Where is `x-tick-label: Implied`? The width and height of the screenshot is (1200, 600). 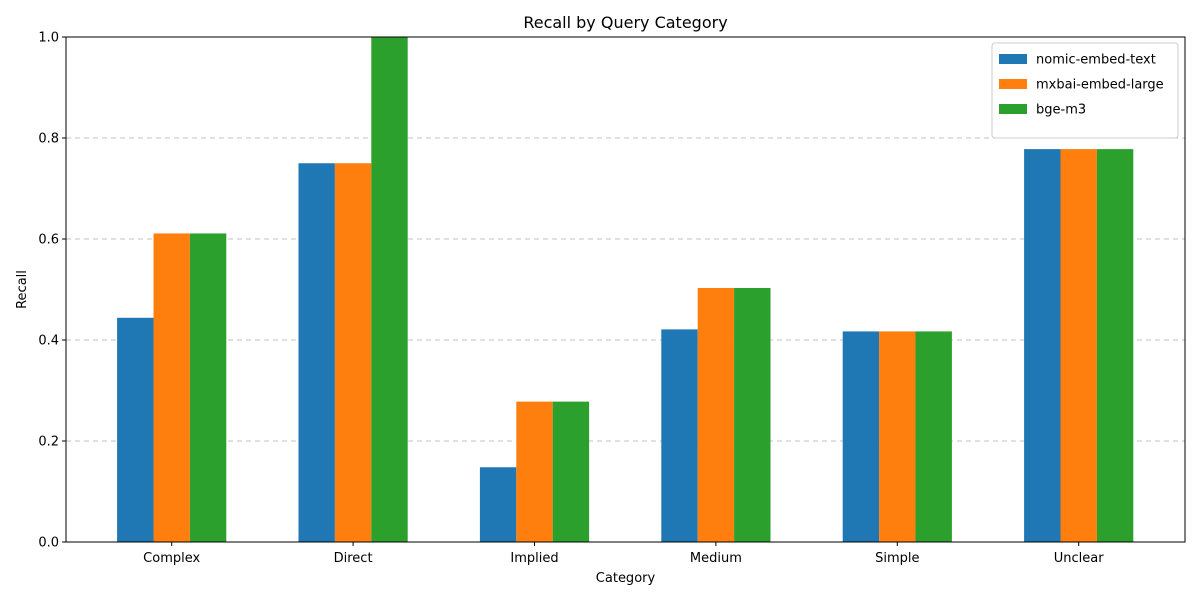
x-tick-label: Implied is located at coordinates (534, 558).